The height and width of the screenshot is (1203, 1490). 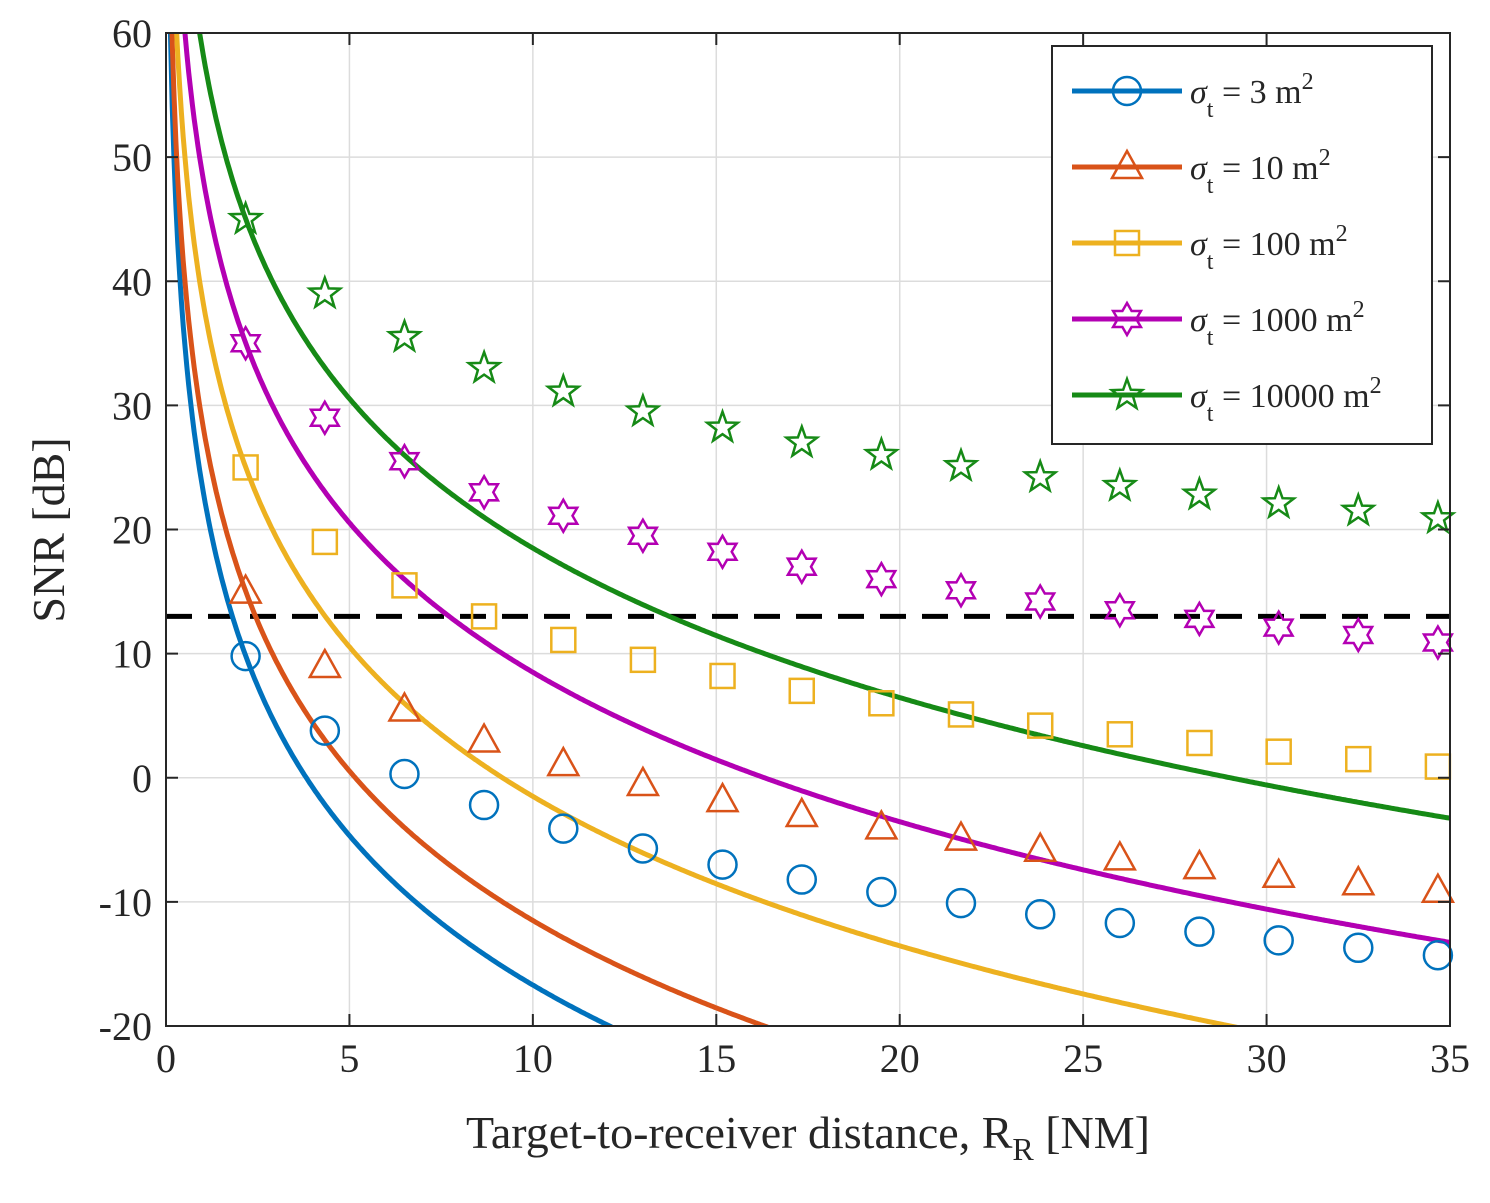 What do you see at coordinates (132, 654) in the screenshot?
I see `y-tick-label: 10` at bounding box center [132, 654].